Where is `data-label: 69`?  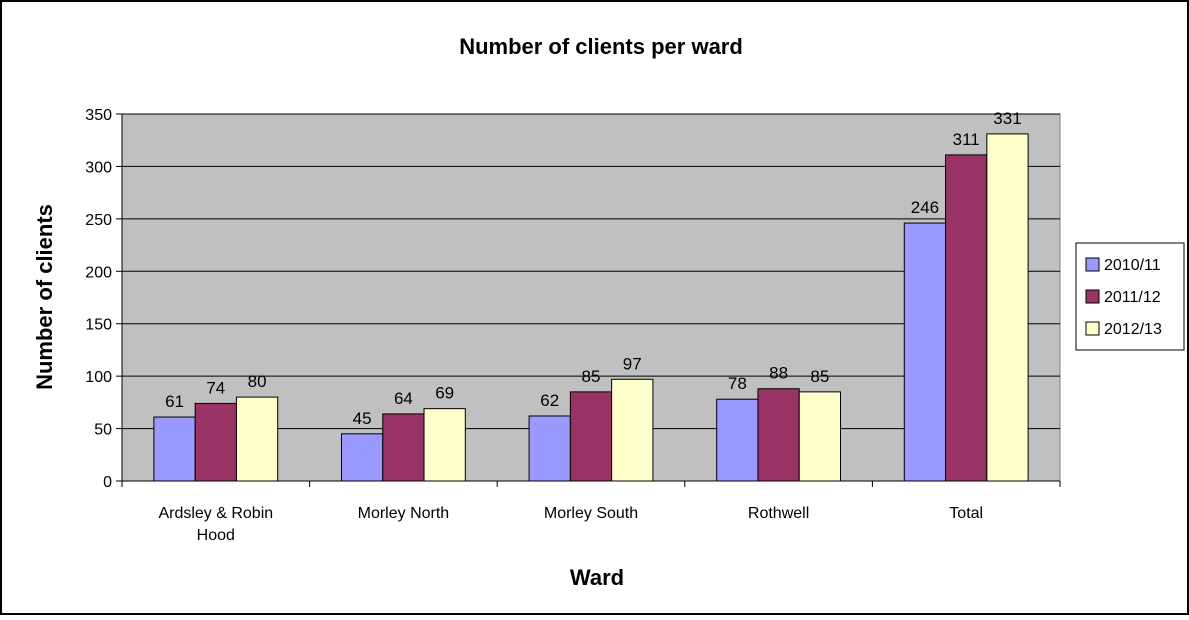 data-label: 69 is located at coordinates (444, 393).